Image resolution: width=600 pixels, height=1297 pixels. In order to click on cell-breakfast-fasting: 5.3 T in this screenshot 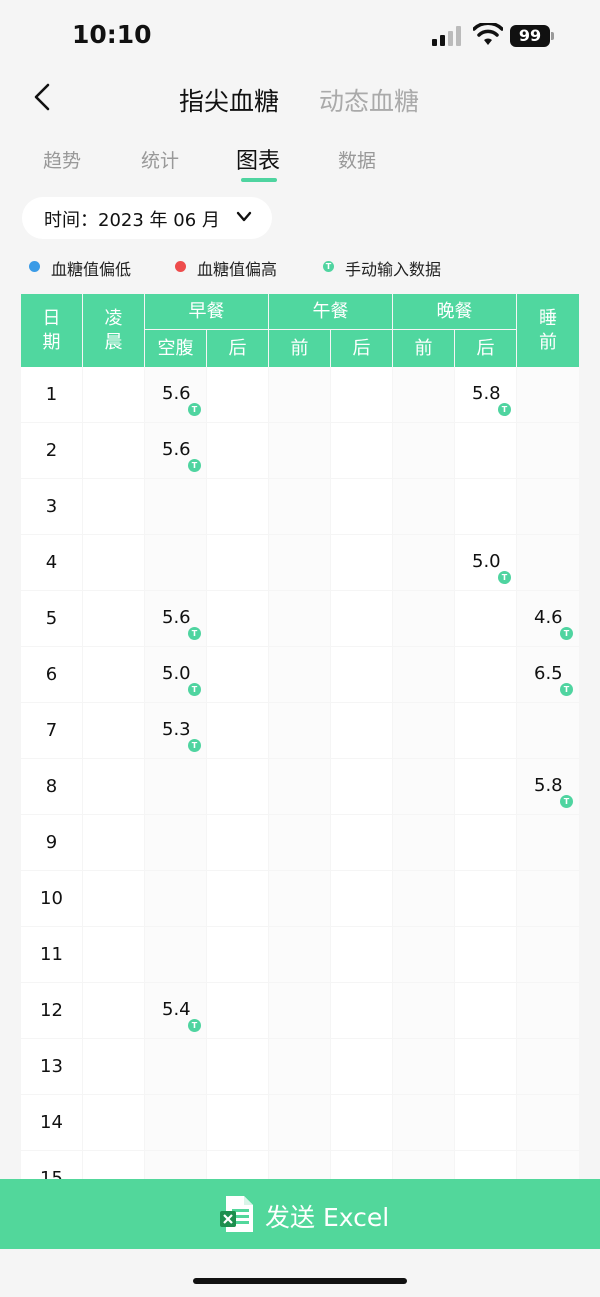, I will do `click(175, 730)`.